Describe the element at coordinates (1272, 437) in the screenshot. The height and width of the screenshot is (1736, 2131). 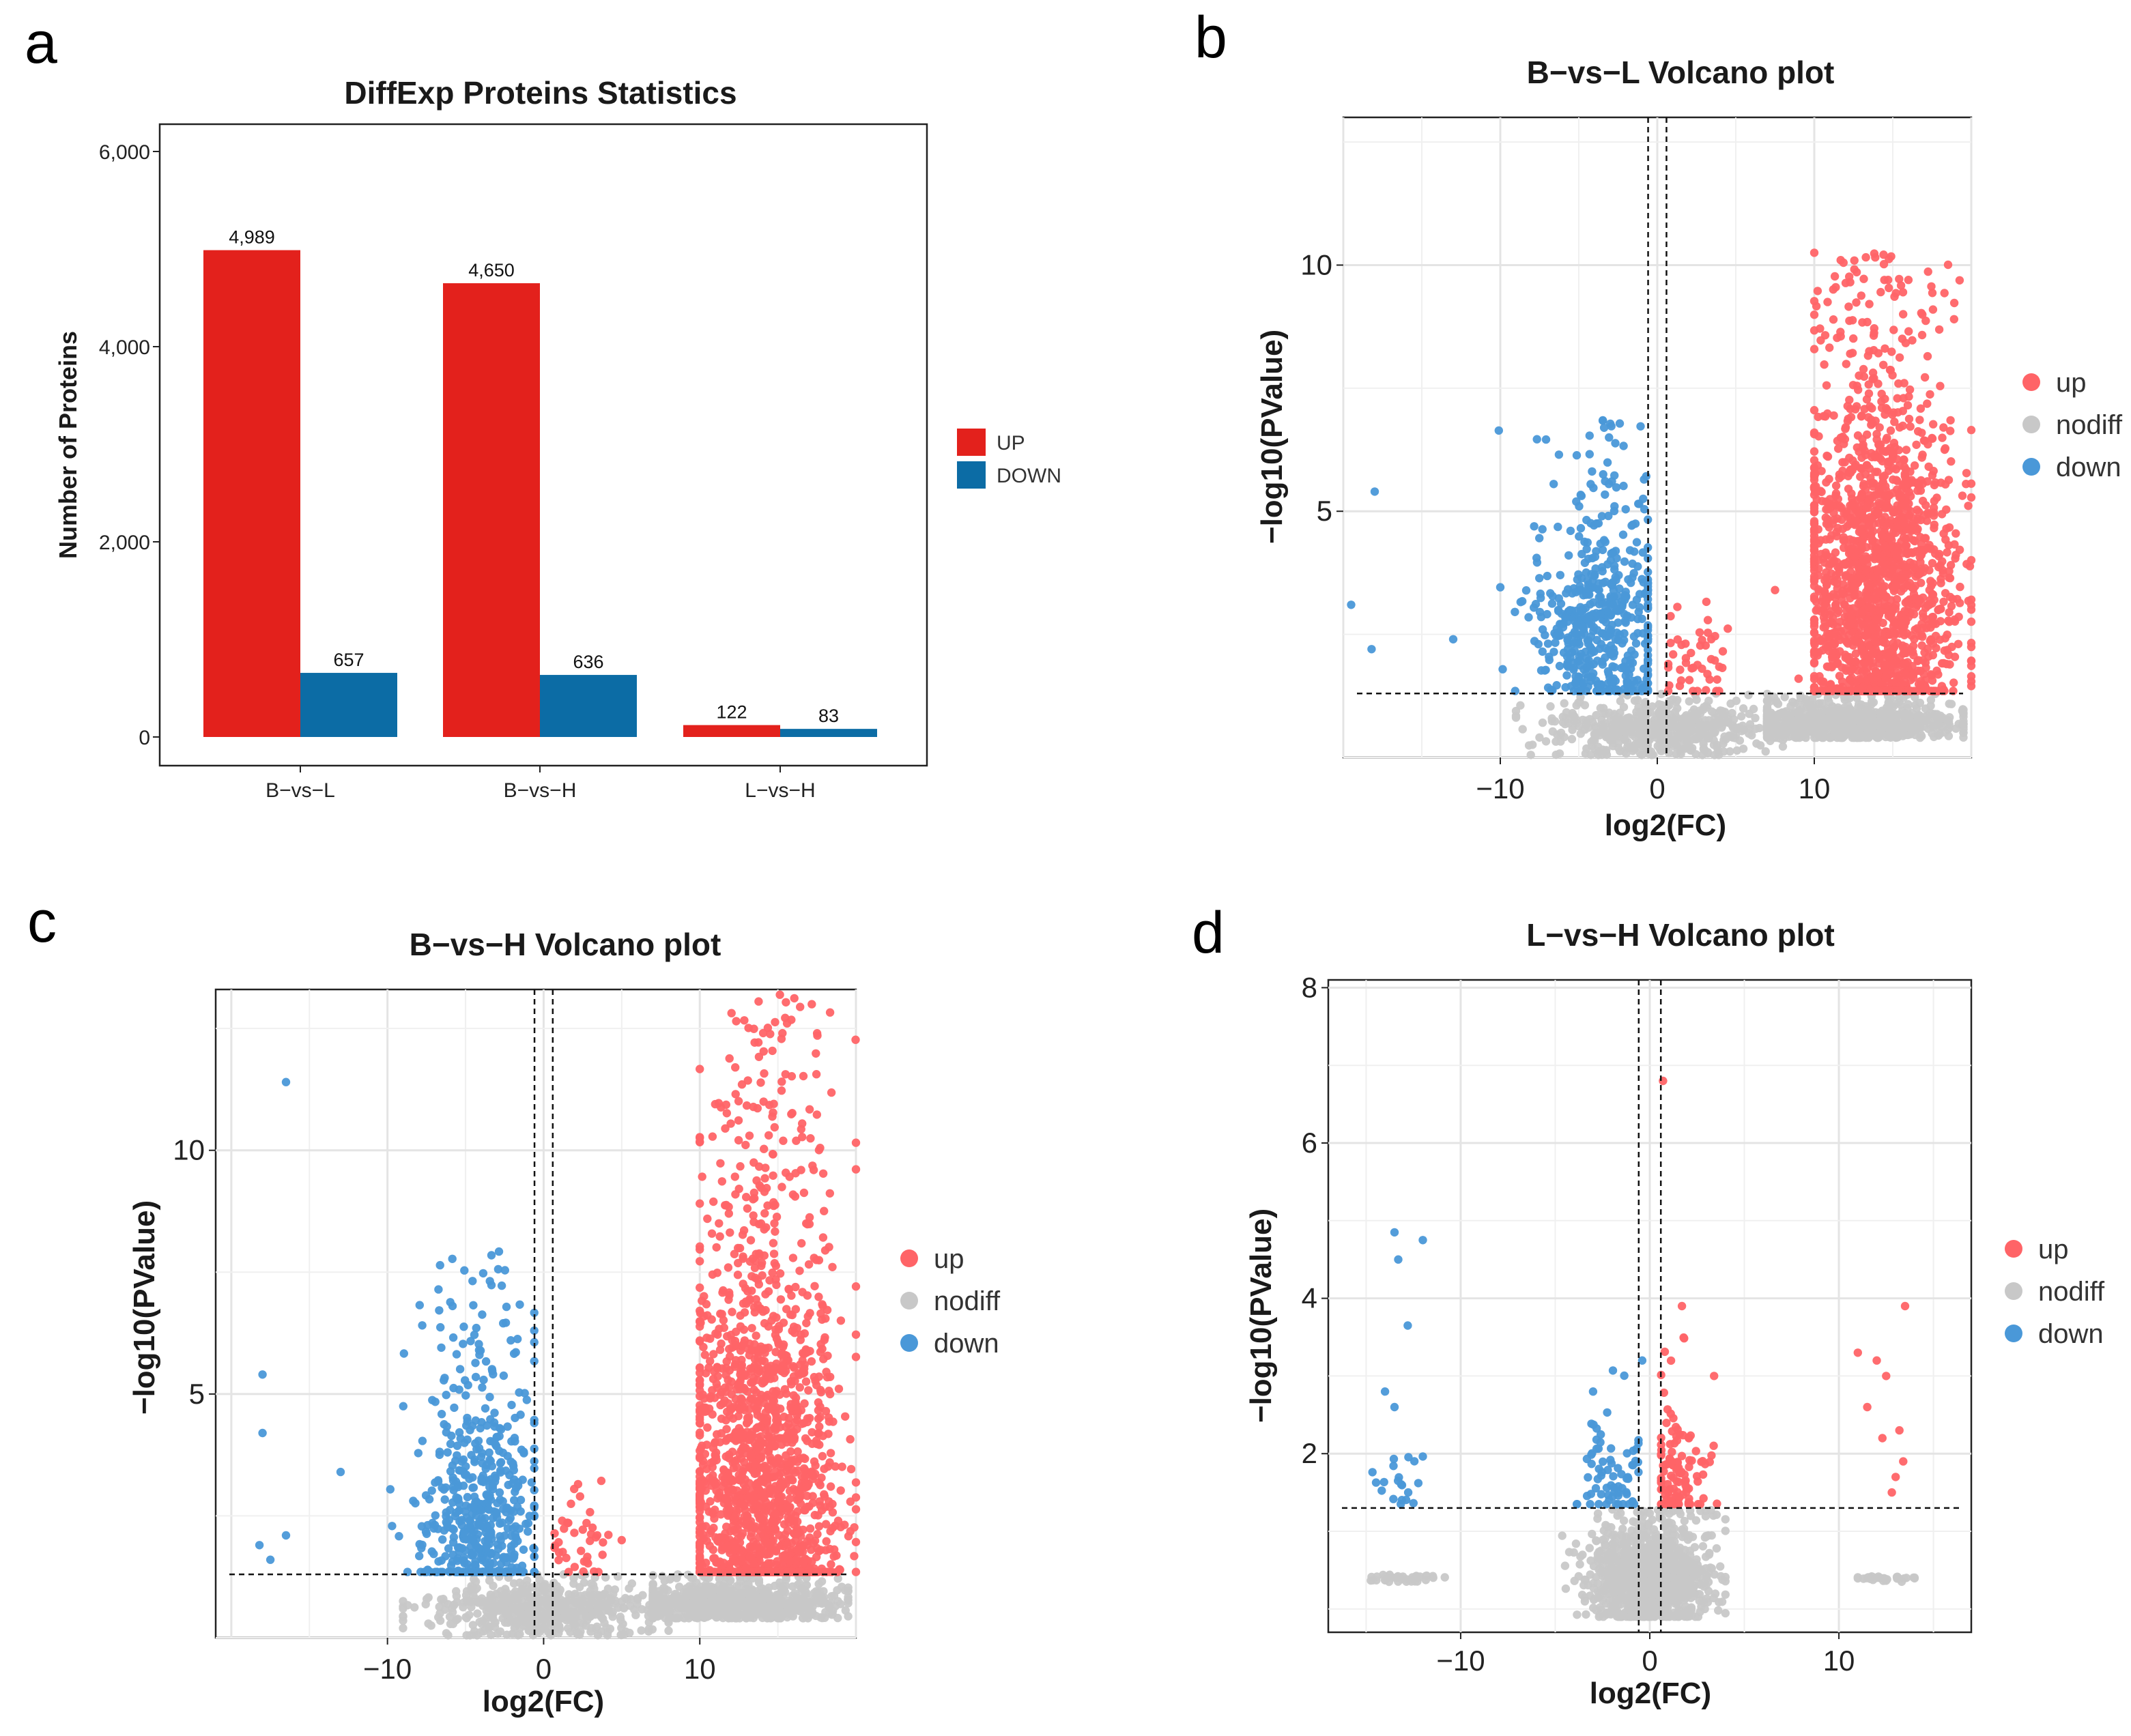
I see `y-axis-title-b: −log10(PValue)` at that location.